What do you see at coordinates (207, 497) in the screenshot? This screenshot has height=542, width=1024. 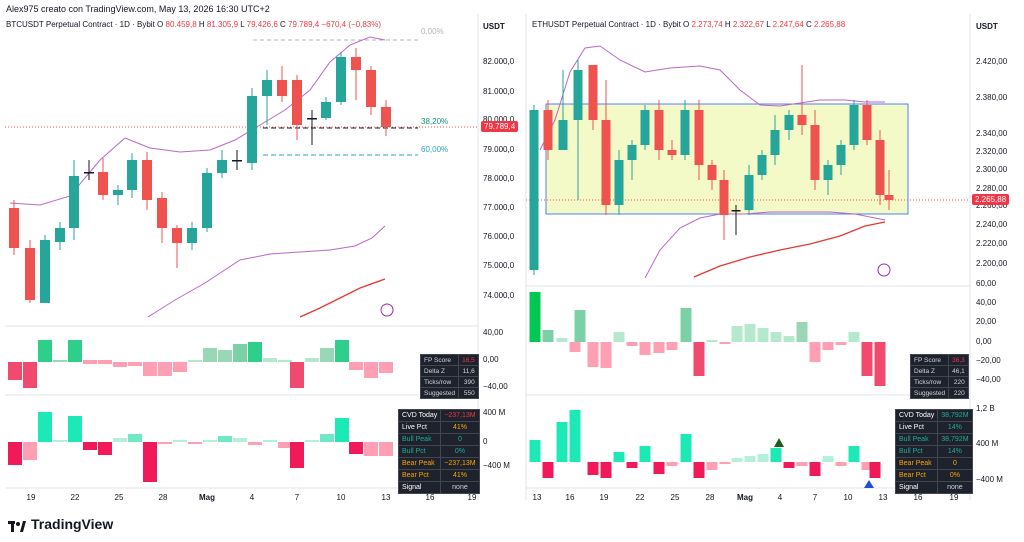 I see `left-x-tick: Mag` at bounding box center [207, 497].